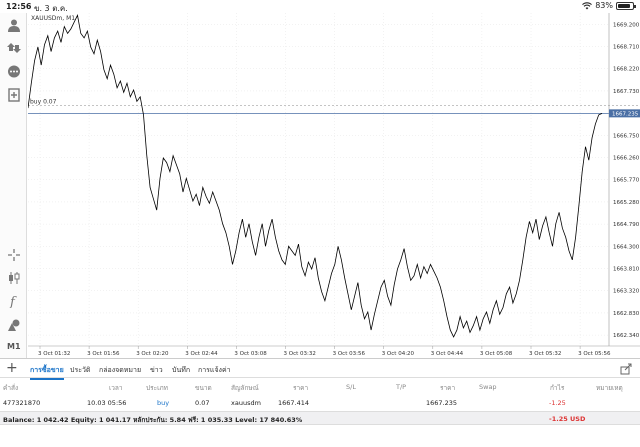 Image resolution: width=640 pixels, height=447 pixels. What do you see at coordinates (116, 388) in the screenshot?
I see `col-time: เวลา` at bounding box center [116, 388].